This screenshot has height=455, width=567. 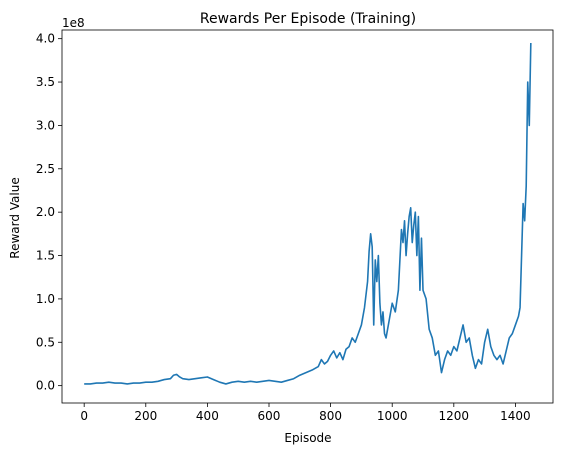 I want to click on x-axis-label: Episode, so click(x=307, y=438).